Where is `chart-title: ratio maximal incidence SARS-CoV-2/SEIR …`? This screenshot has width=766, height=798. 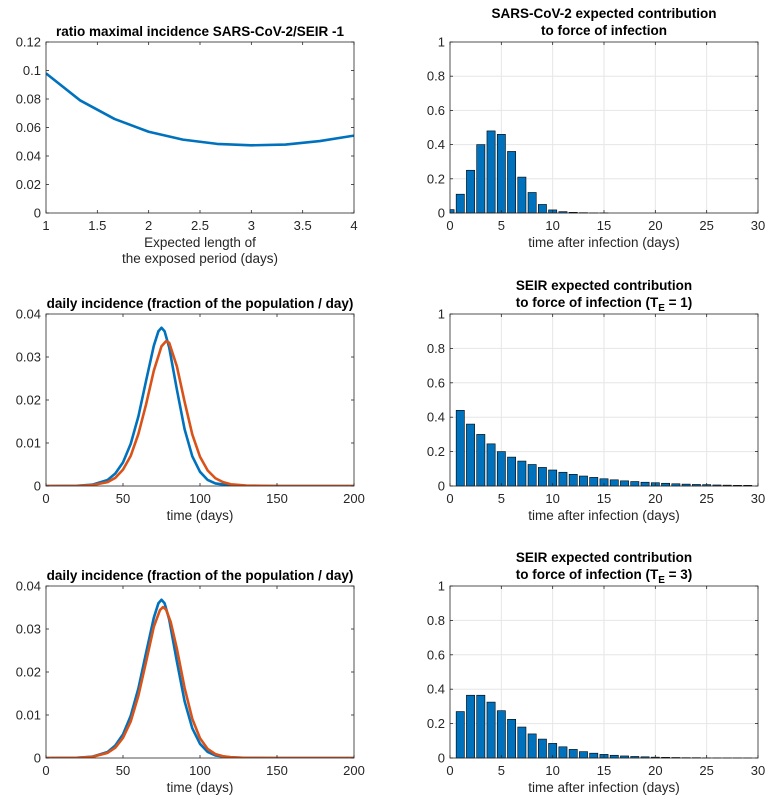 chart-title: ratio maximal incidence SARS-CoV-2/SEIR … is located at coordinates (200, 31).